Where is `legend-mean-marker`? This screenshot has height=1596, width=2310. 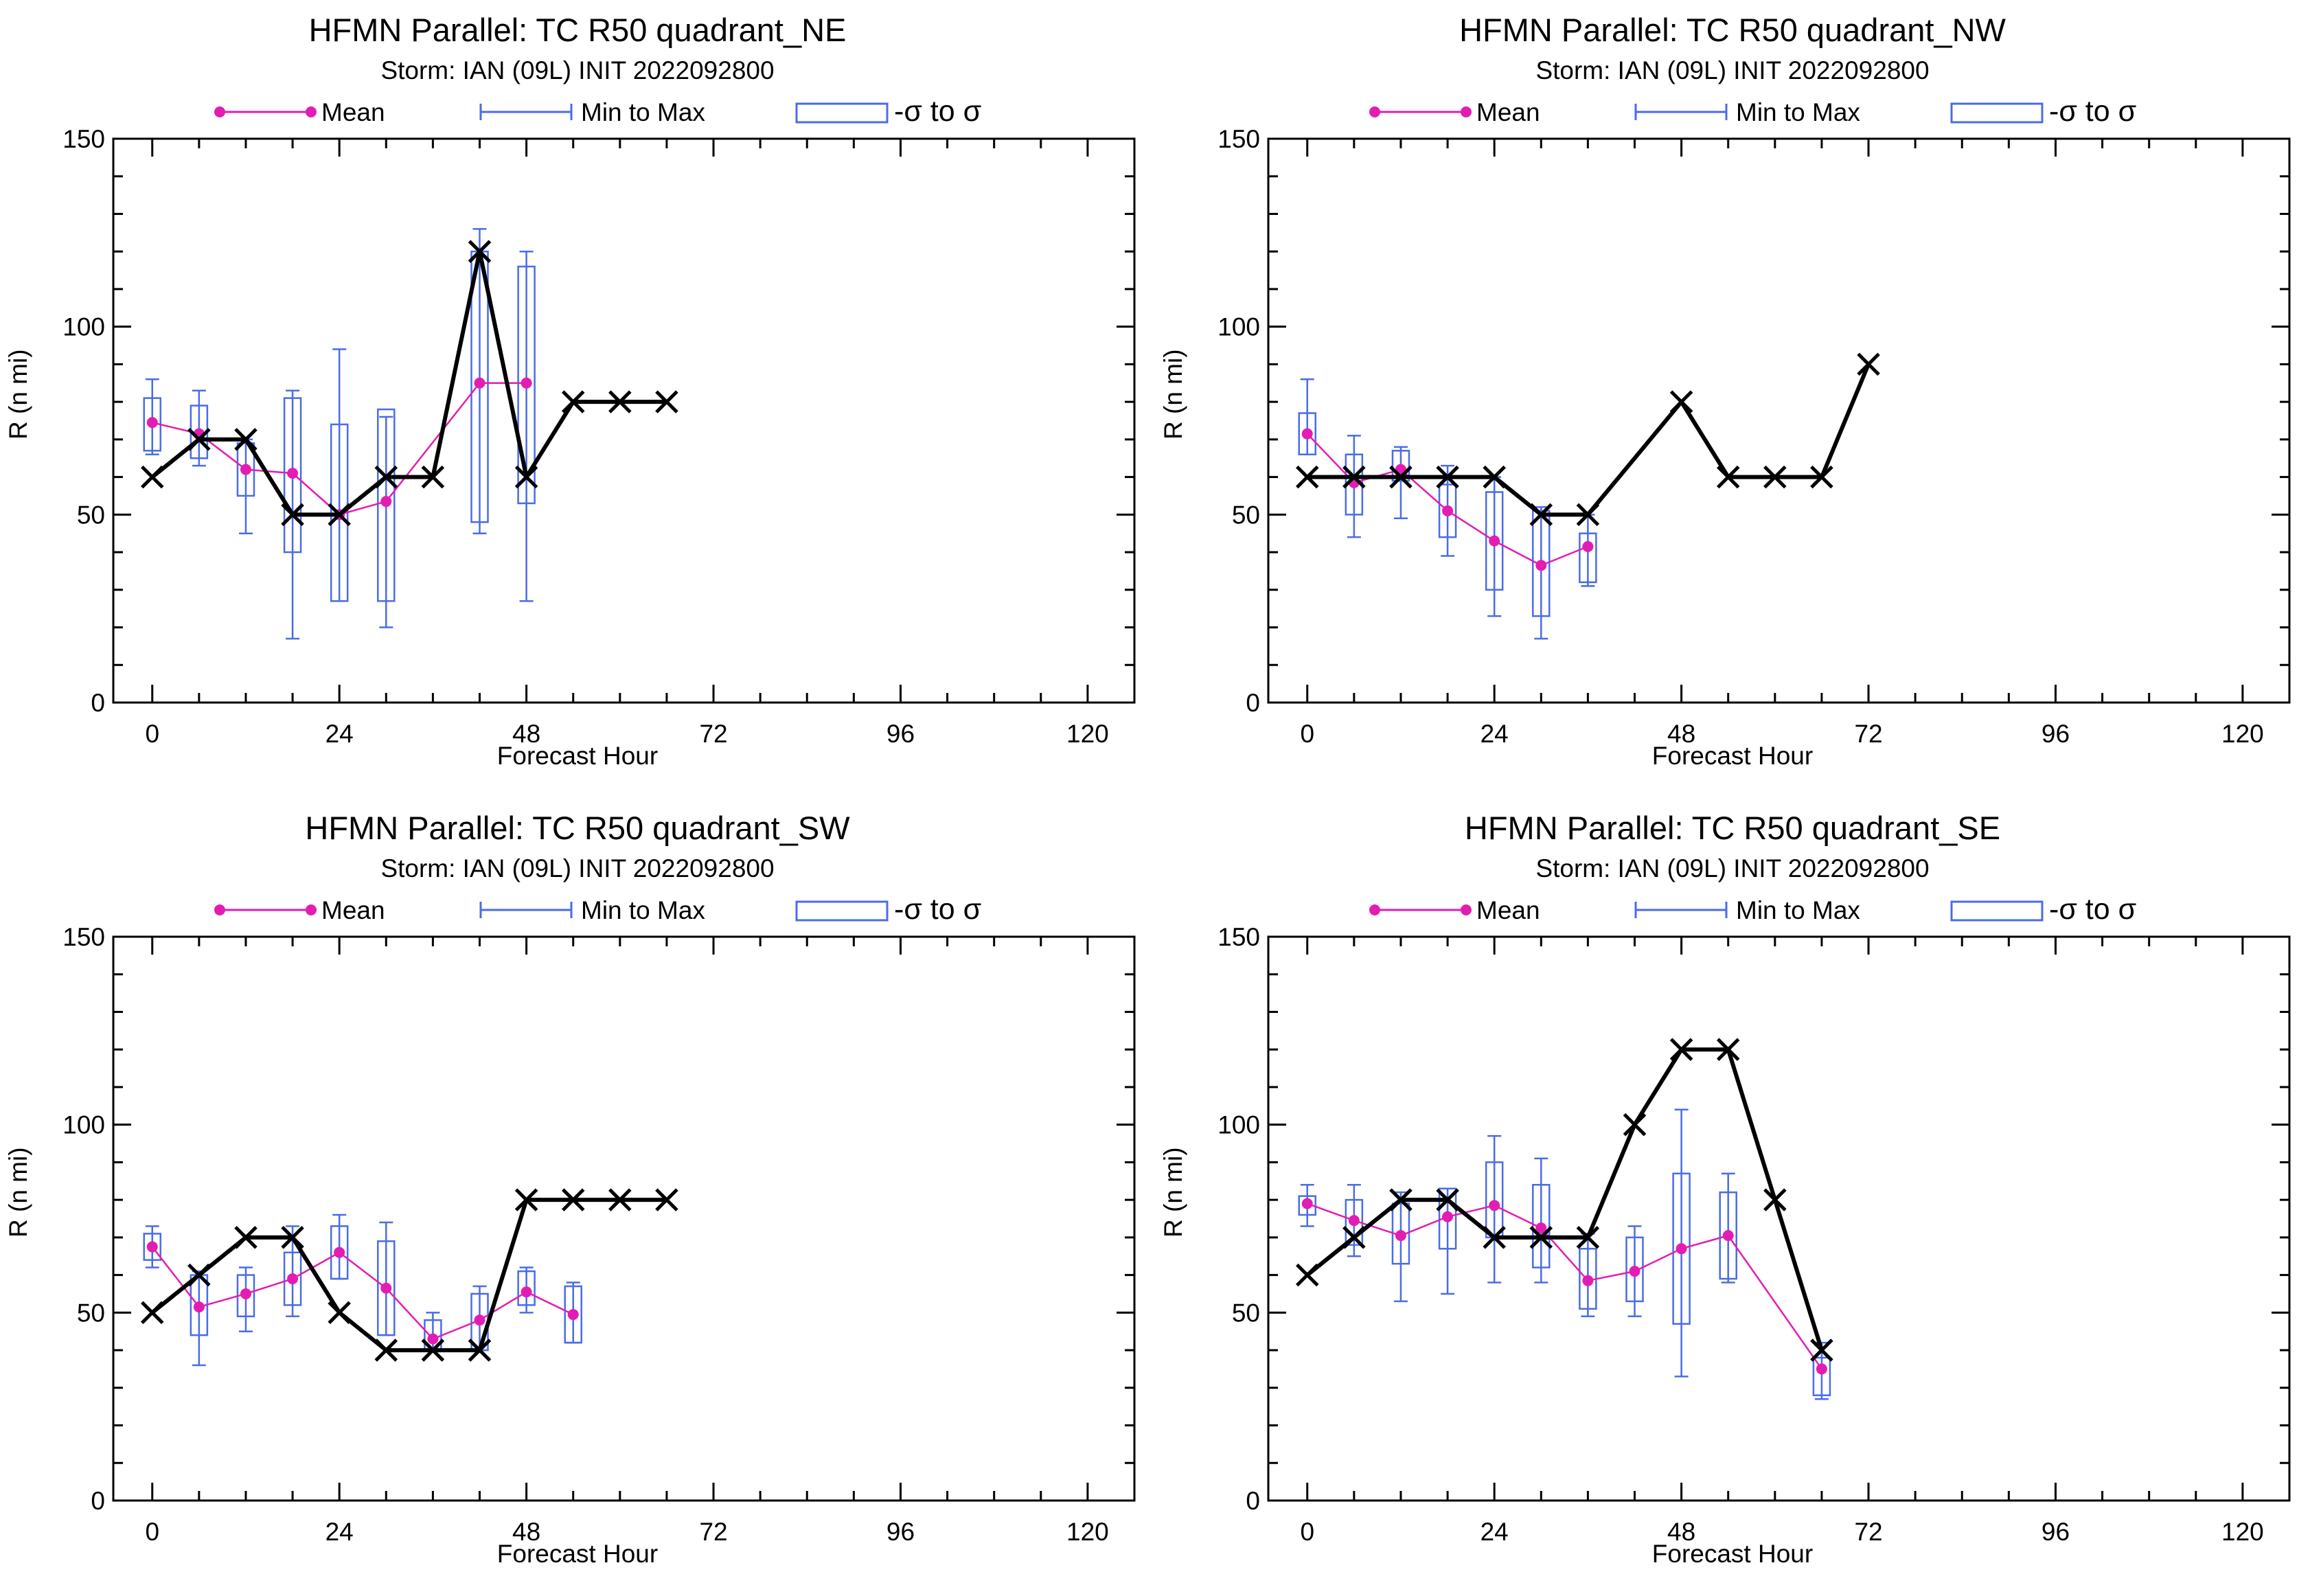 legend-mean-marker is located at coordinates (219, 111).